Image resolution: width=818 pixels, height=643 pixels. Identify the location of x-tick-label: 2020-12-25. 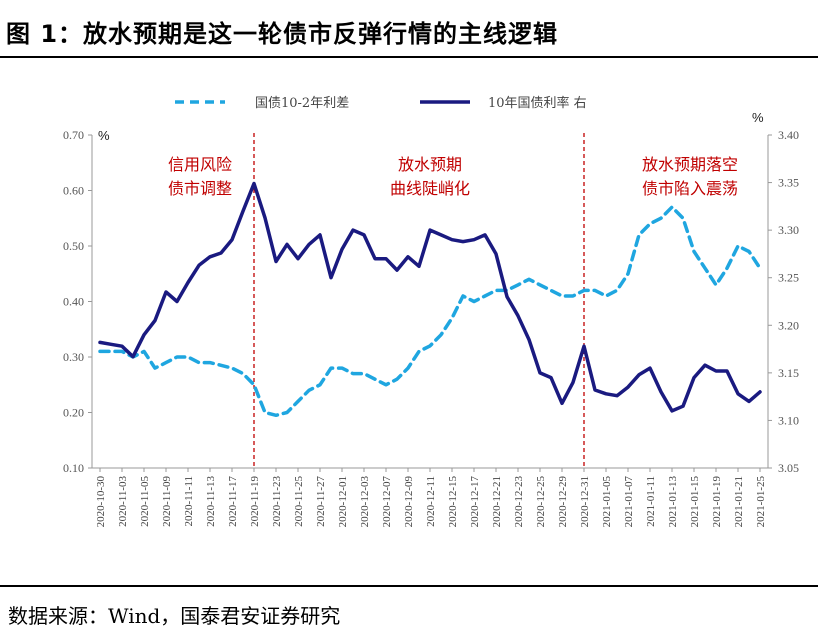
(541, 502).